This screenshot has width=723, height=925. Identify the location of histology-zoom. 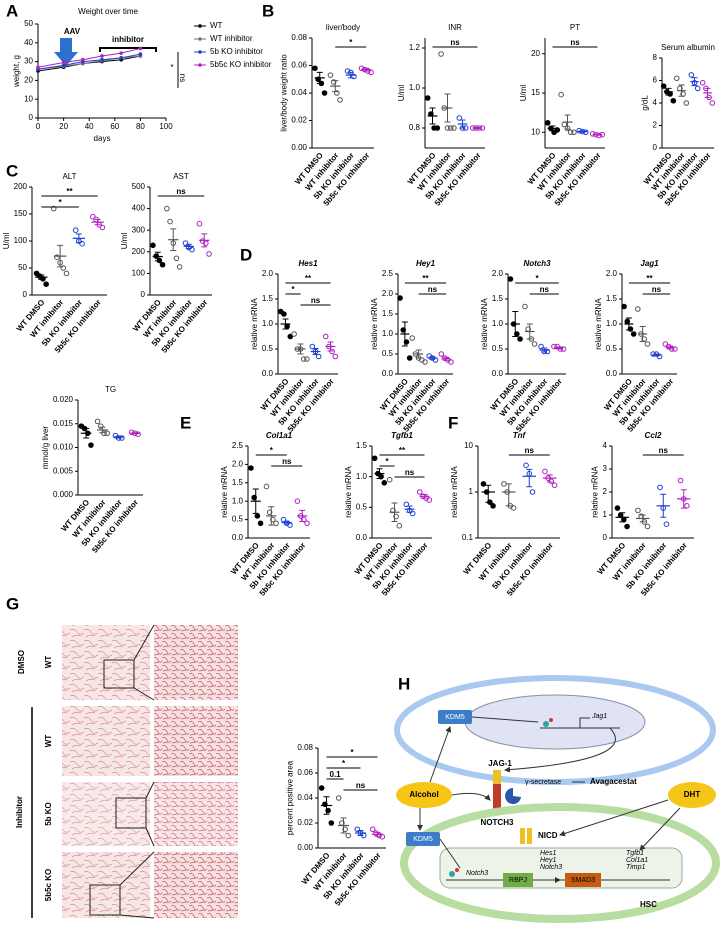
(196, 814).